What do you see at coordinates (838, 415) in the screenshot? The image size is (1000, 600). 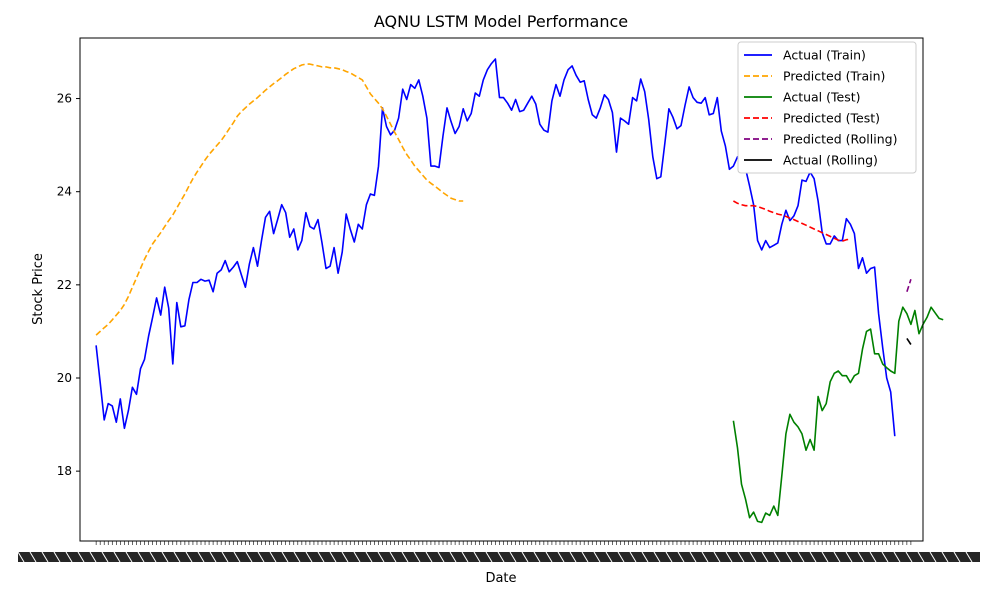 I see `series-line-actual-test` at bounding box center [838, 415].